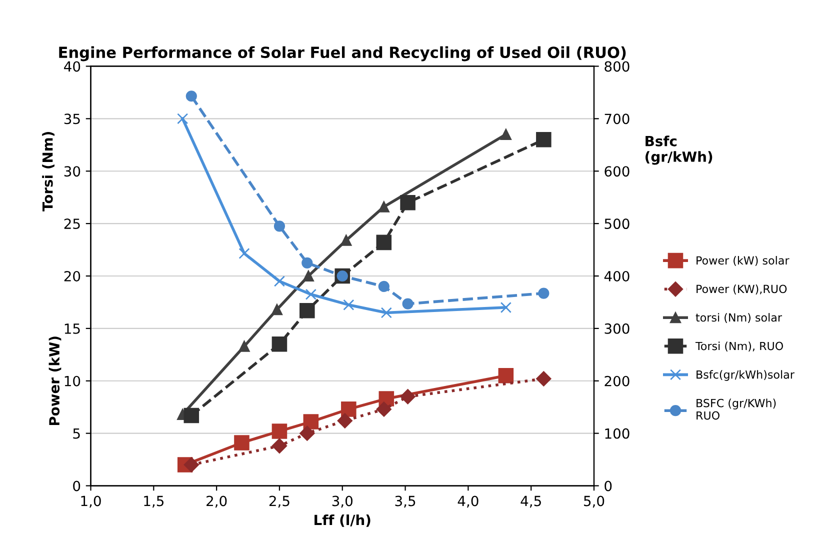 The width and height of the screenshot is (825, 552). I want to click on y2-tick-label: 600, so click(617, 171).